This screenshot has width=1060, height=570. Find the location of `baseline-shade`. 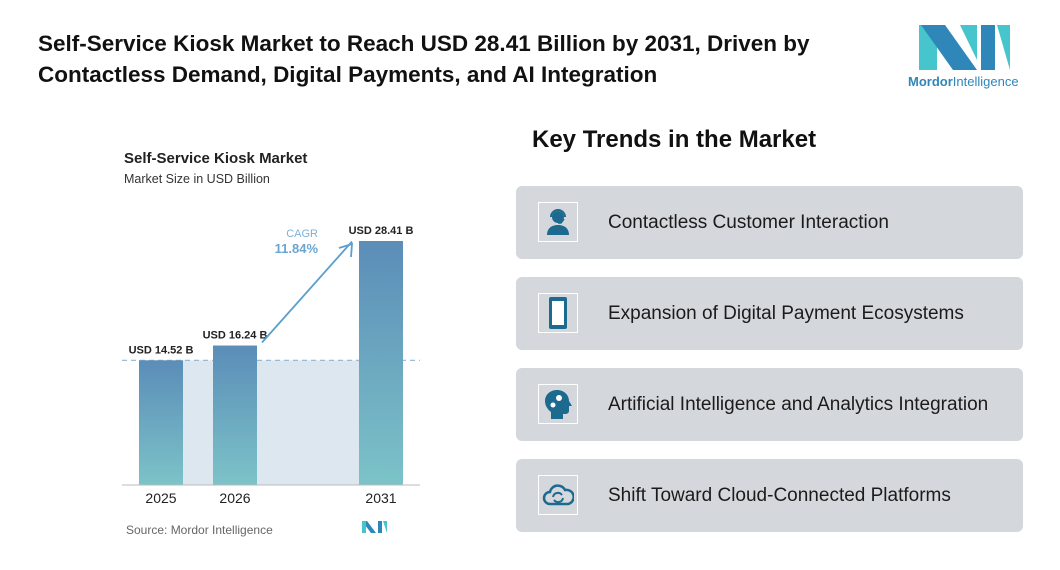

baseline-shade is located at coordinates (271, 422).